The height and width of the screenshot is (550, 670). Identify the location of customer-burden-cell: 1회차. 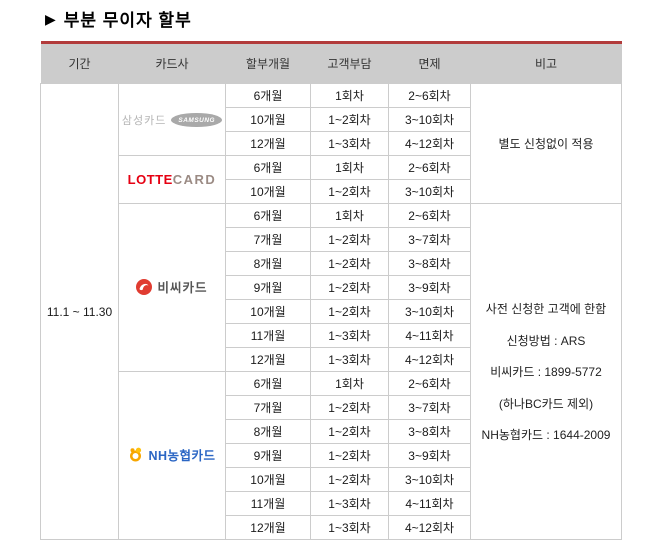
(349, 95).